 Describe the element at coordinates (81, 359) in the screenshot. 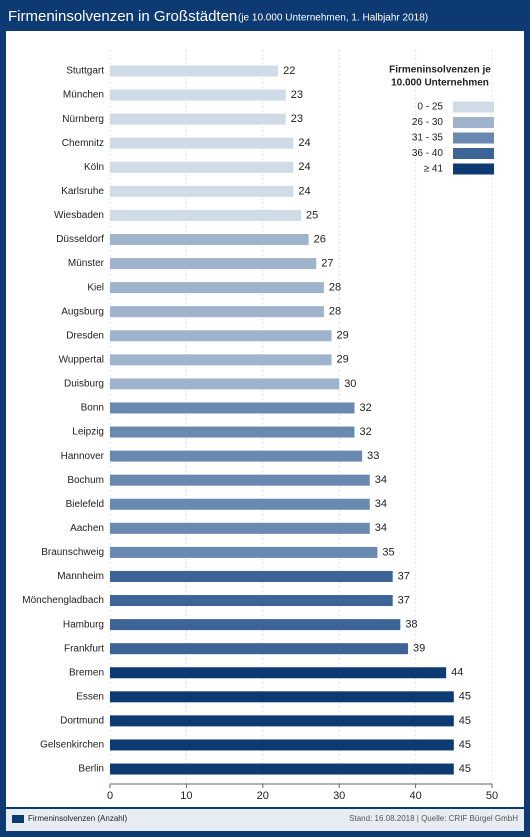

I see `category-label: Wuppertal` at that location.